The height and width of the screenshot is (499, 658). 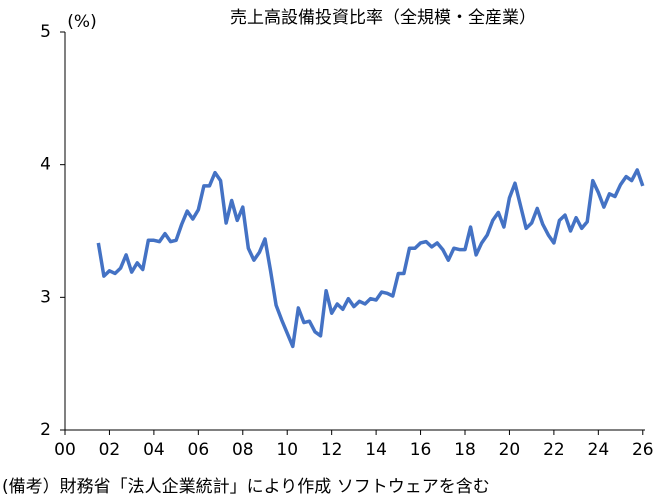 What do you see at coordinates (243, 450) in the screenshot?
I see `x-tick-label: 08` at bounding box center [243, 450].